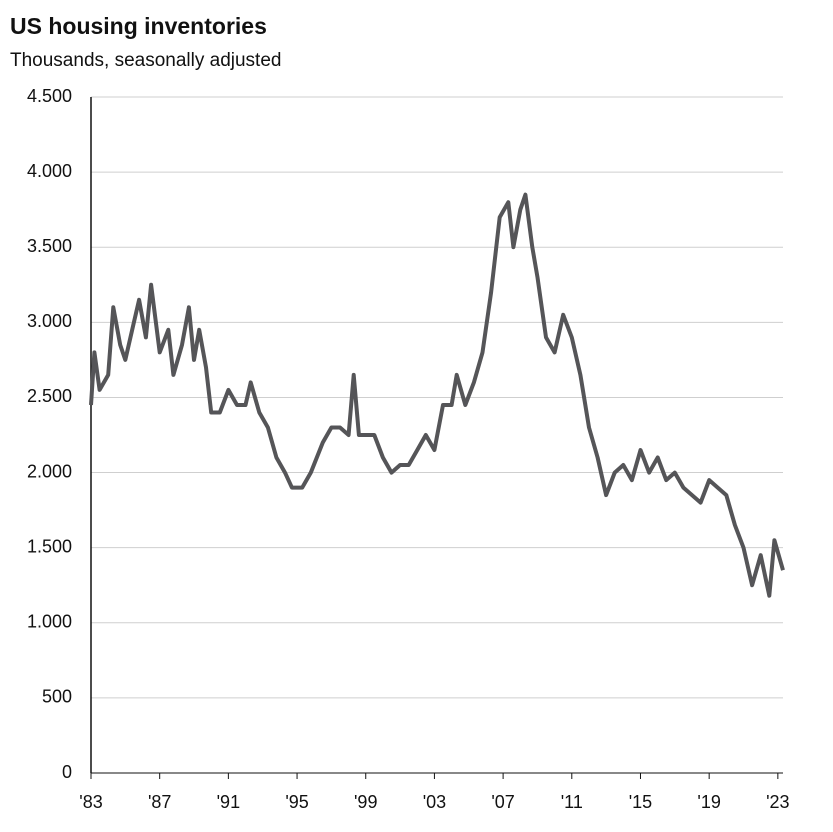  I want to click on y-tick-label: 1.000, so click(49, 622).